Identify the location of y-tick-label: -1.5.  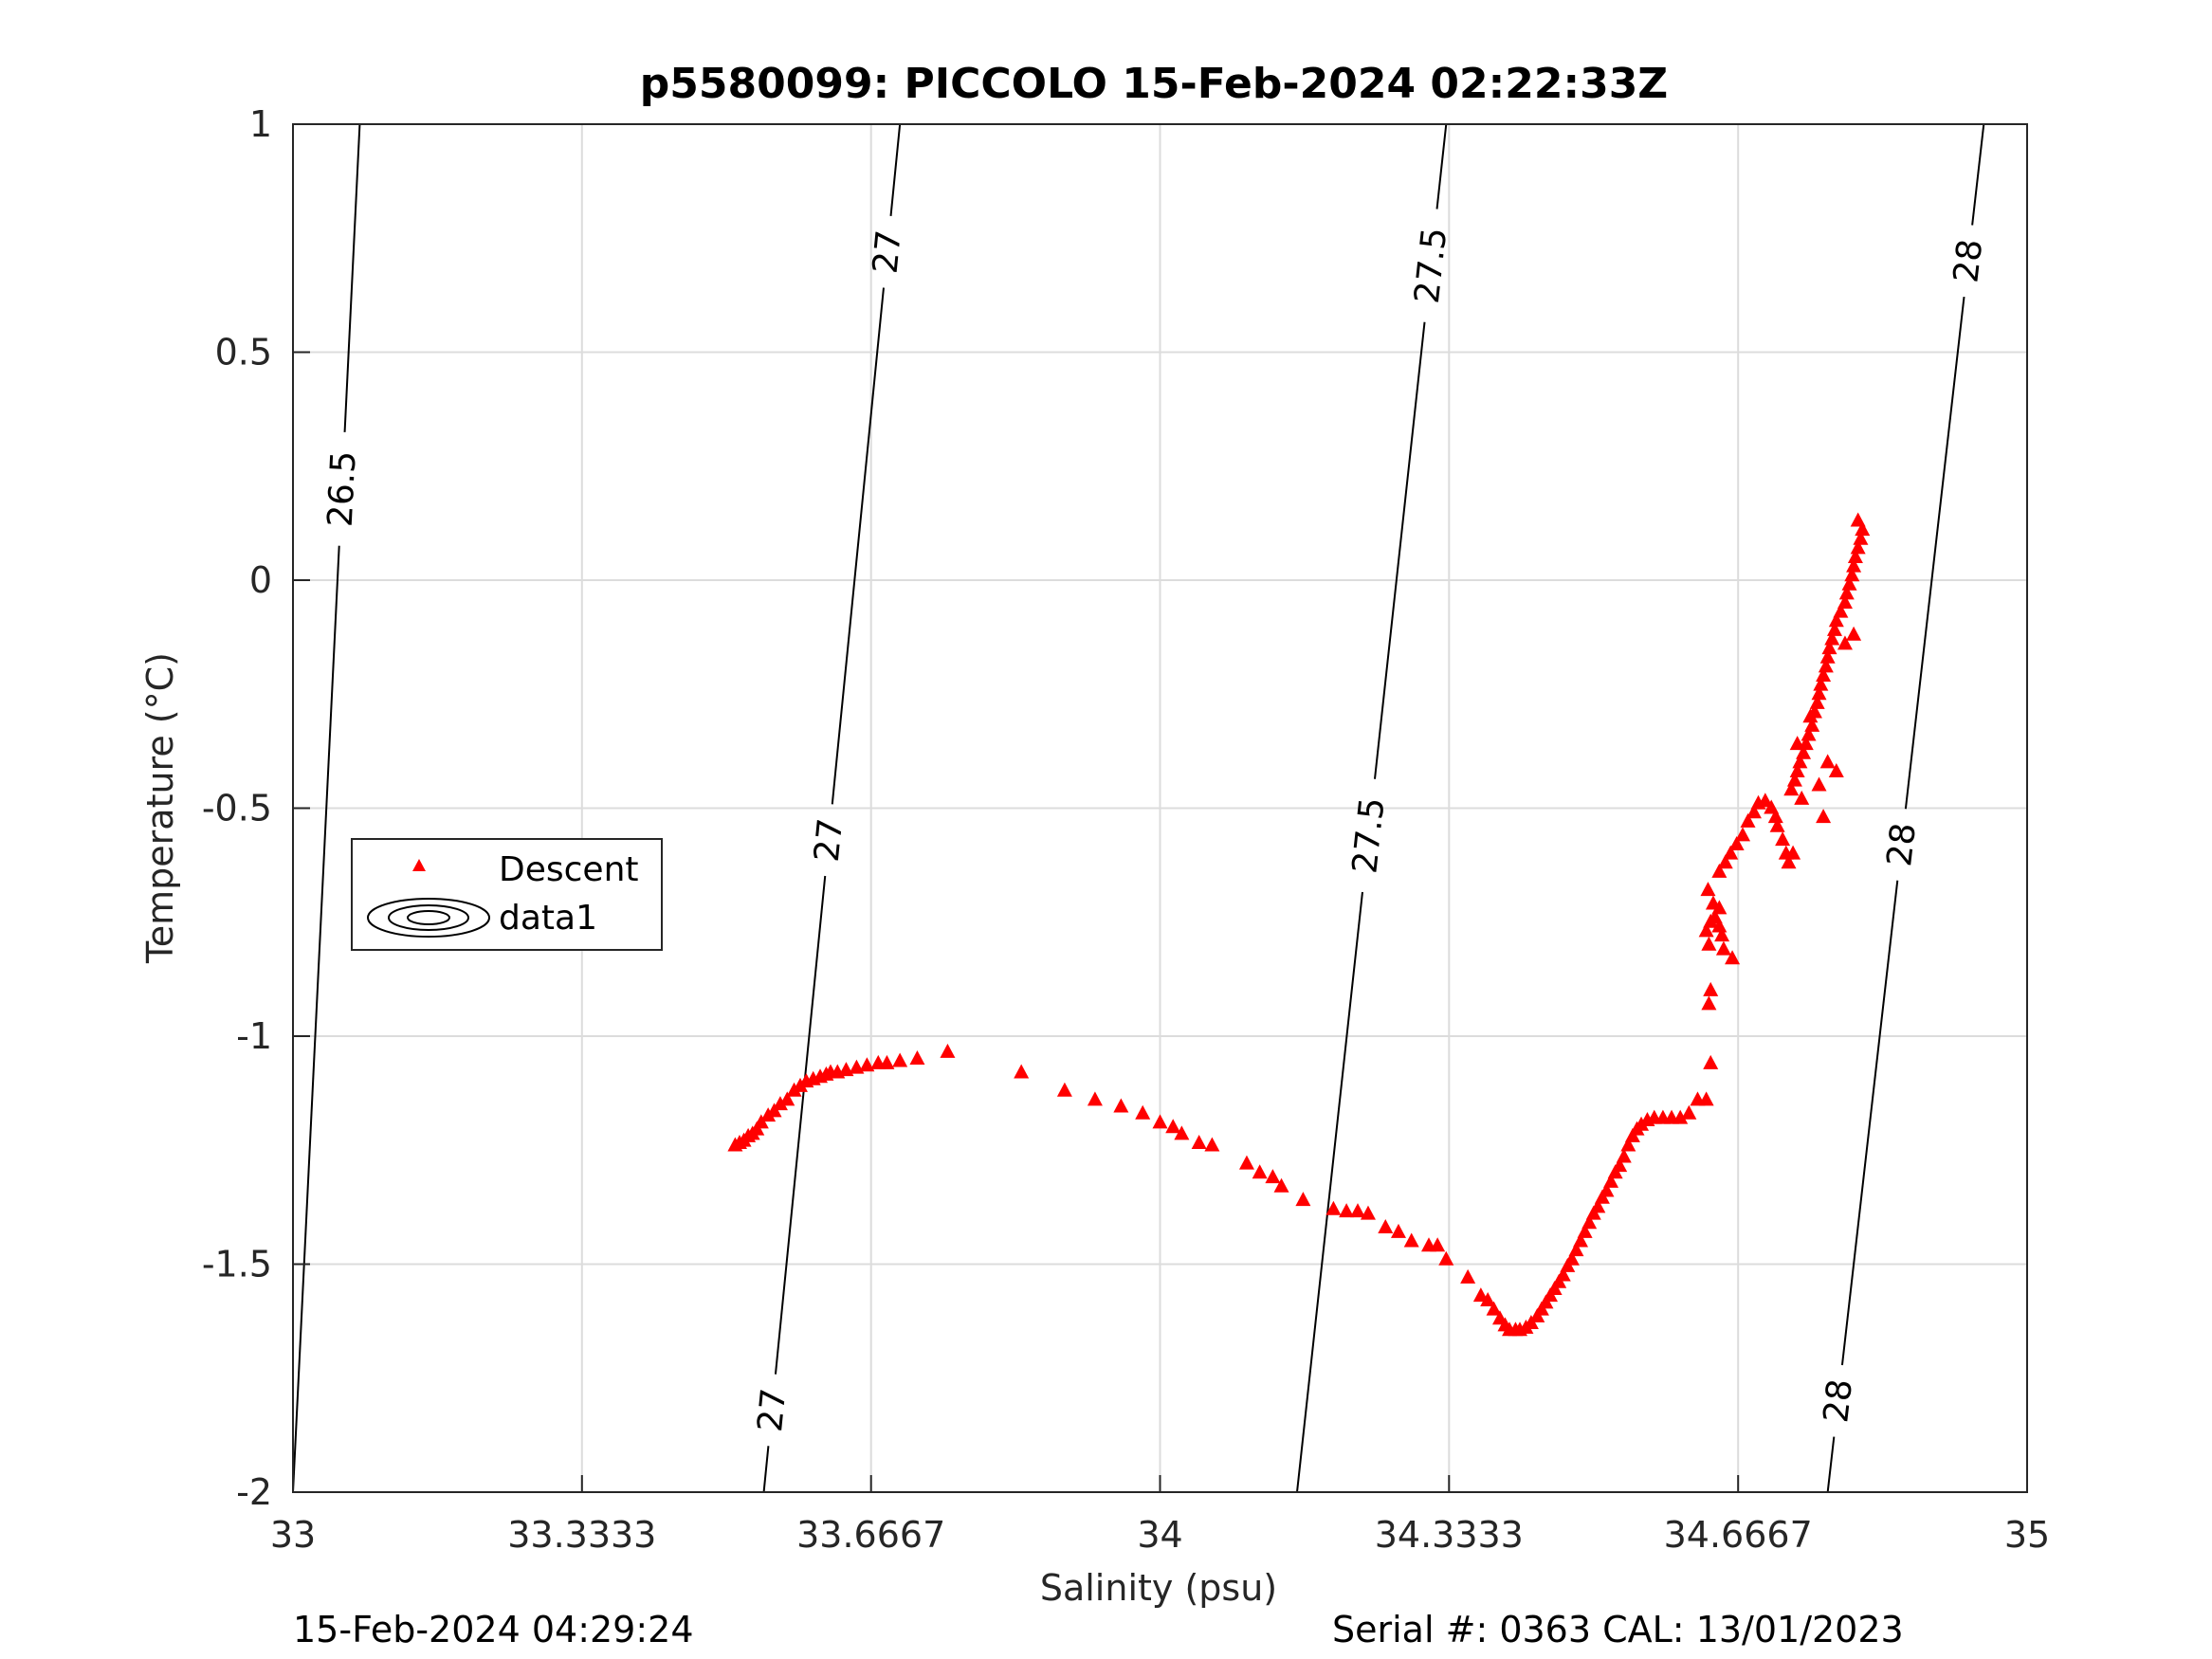
(237, 1264).